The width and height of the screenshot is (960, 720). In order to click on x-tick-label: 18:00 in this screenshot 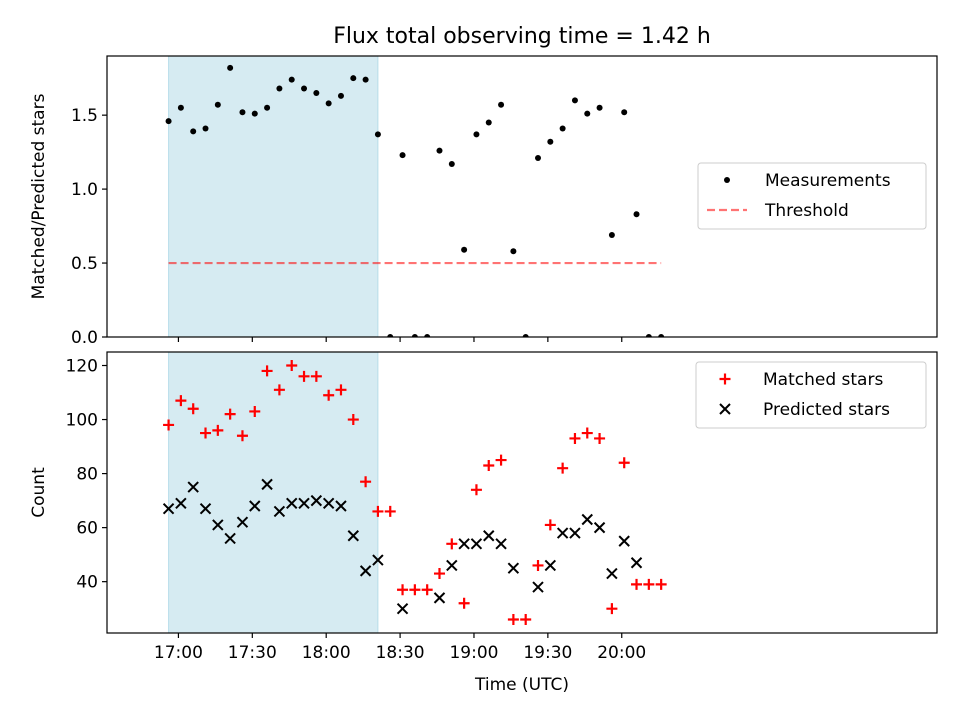, I will do `click(326, 653)`.